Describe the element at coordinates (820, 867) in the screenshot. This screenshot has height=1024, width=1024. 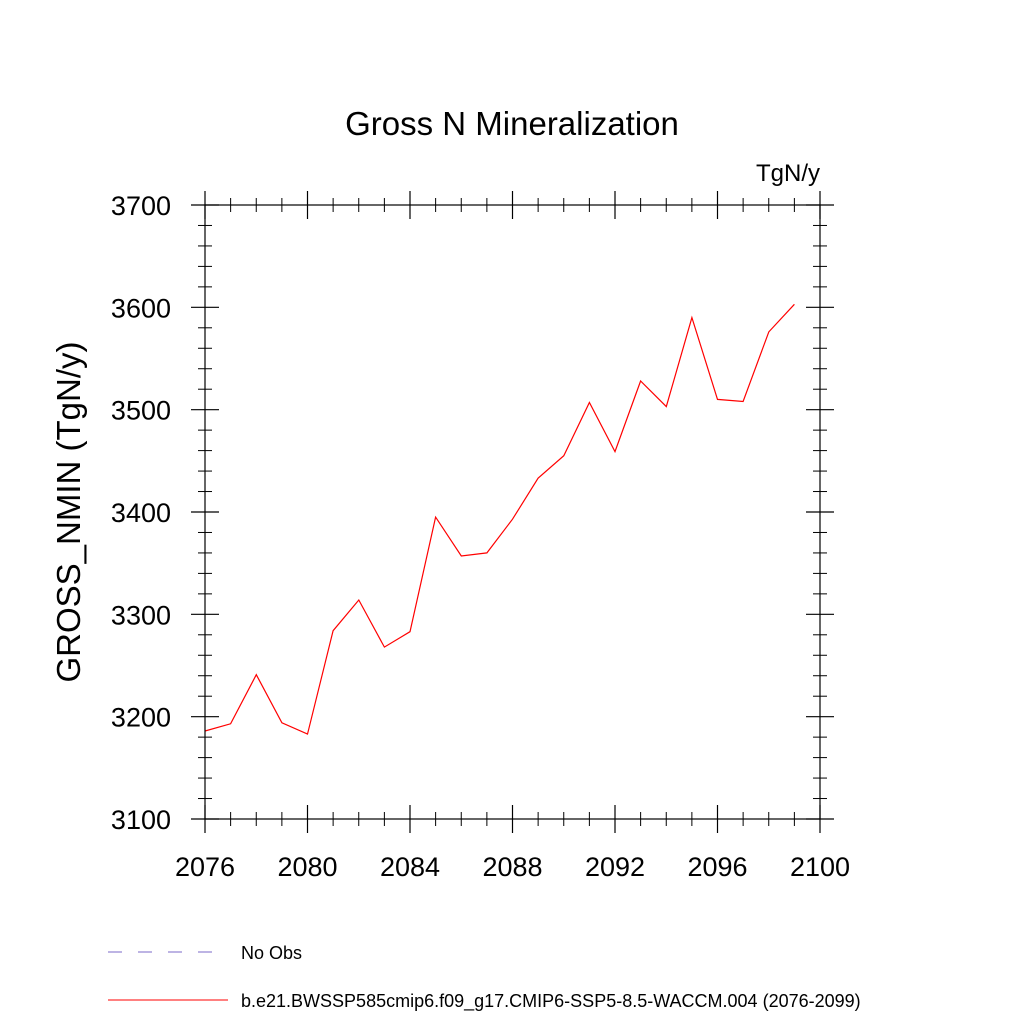
I see `x-tick-label: 2100` at that location.